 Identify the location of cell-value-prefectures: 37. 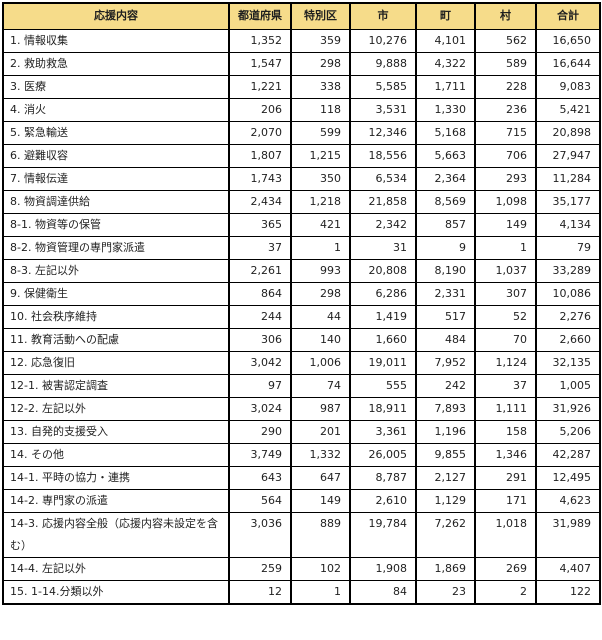
(260, 247).